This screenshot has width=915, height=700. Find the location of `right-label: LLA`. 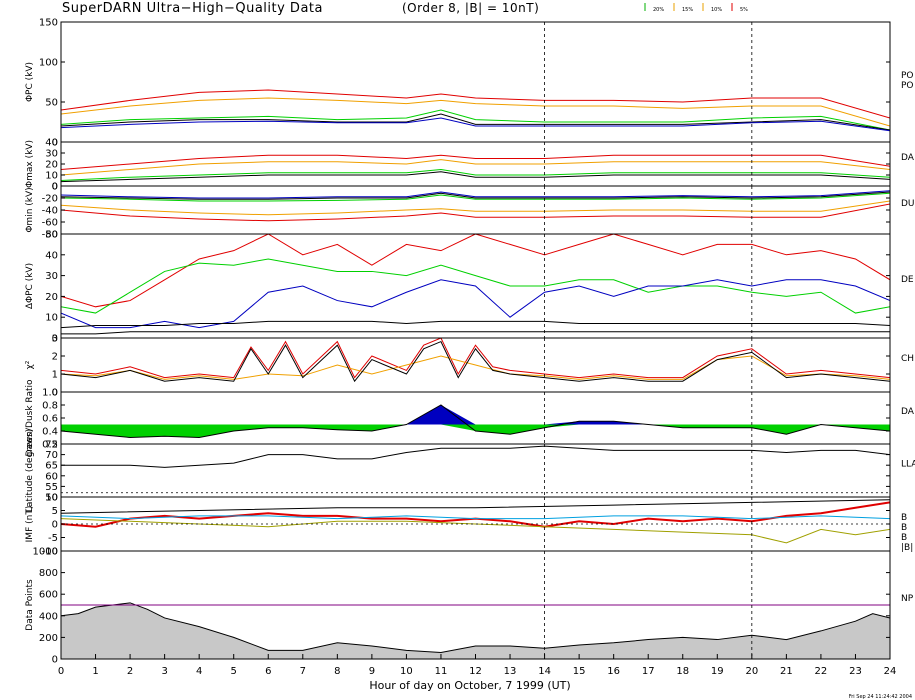

right-label: LLA is located at coordinates (908, 465).